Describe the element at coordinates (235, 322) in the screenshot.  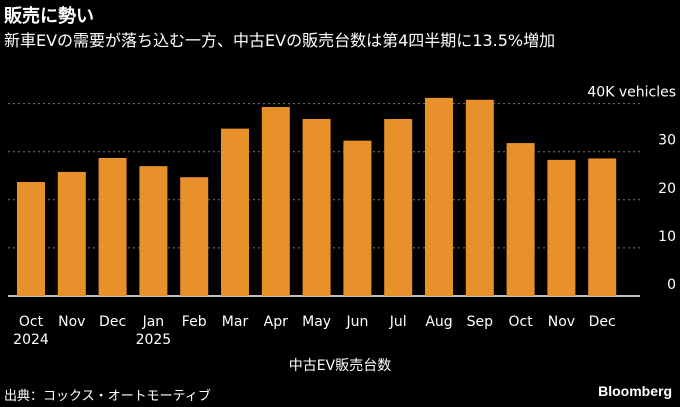
I see `x-tick-label: Mar` at that location.